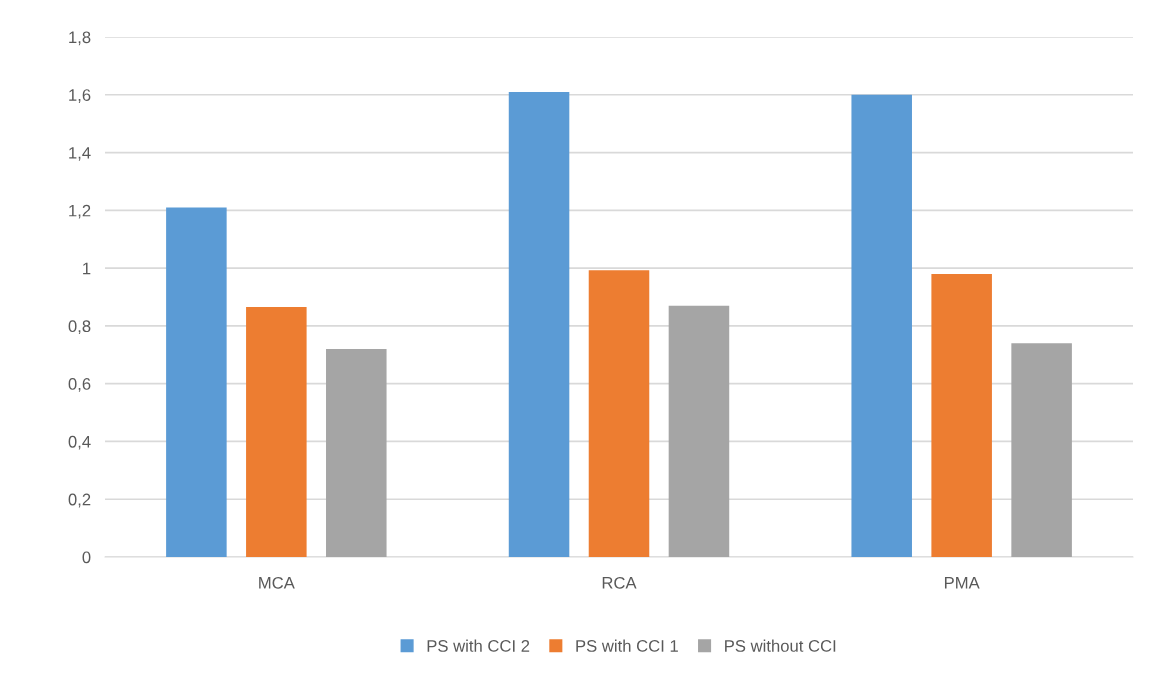  What do you see at coordinates (619, 582) in the screenshot?
I see `x-tick-label: RCA` at bounding box center [619, 582].